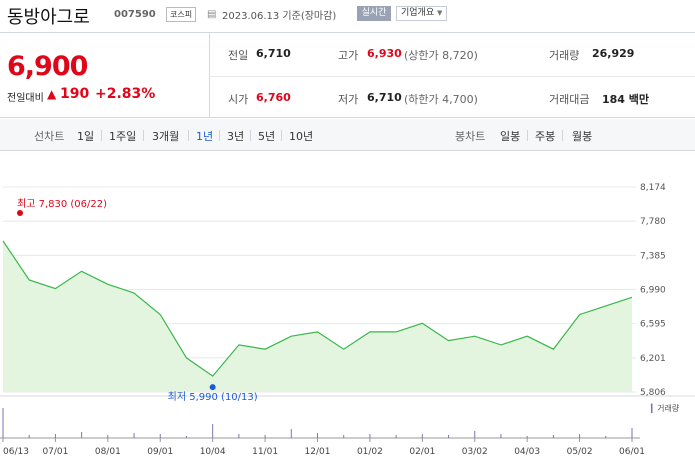  What do you see at coordinates (238, 99) in the screenshot?
I see `open-label: 시가` at bounding box center [238, 99].